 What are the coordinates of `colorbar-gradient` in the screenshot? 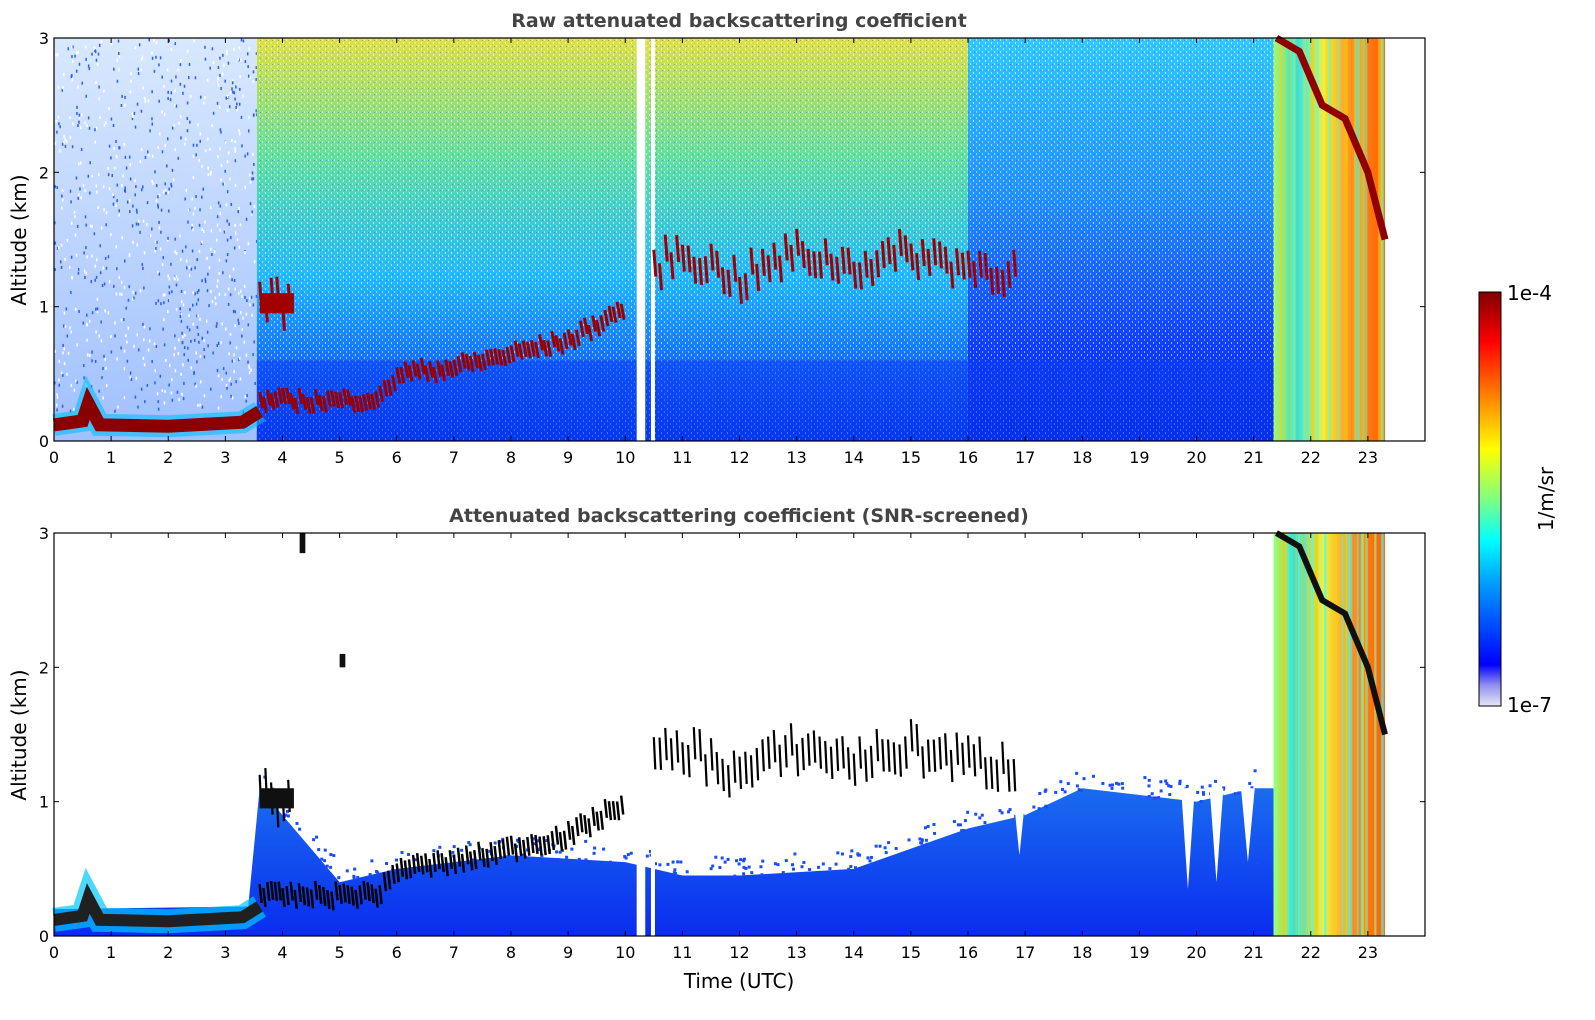 It's located at (1490, 499).